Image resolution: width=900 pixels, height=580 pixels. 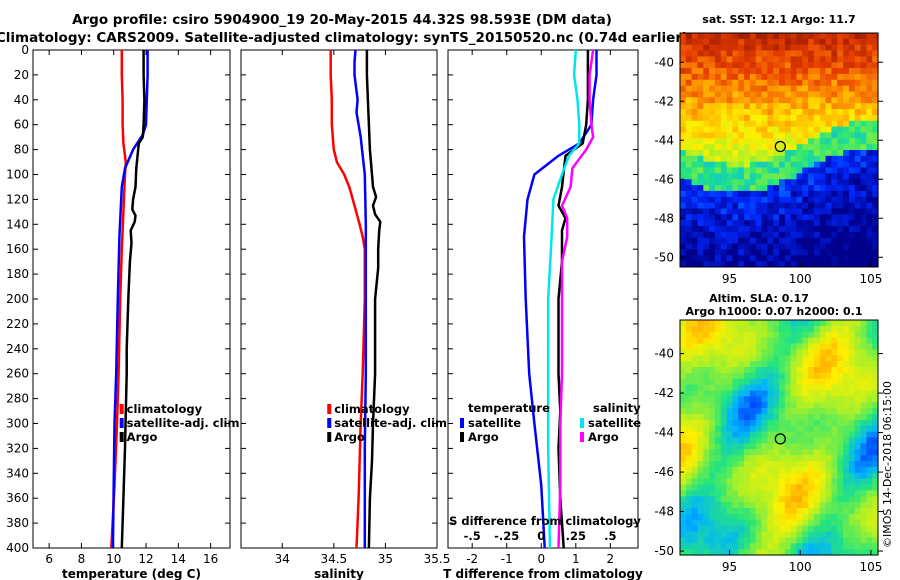 I want to click on x-tick-label: -2, so click(x=472, y=559).